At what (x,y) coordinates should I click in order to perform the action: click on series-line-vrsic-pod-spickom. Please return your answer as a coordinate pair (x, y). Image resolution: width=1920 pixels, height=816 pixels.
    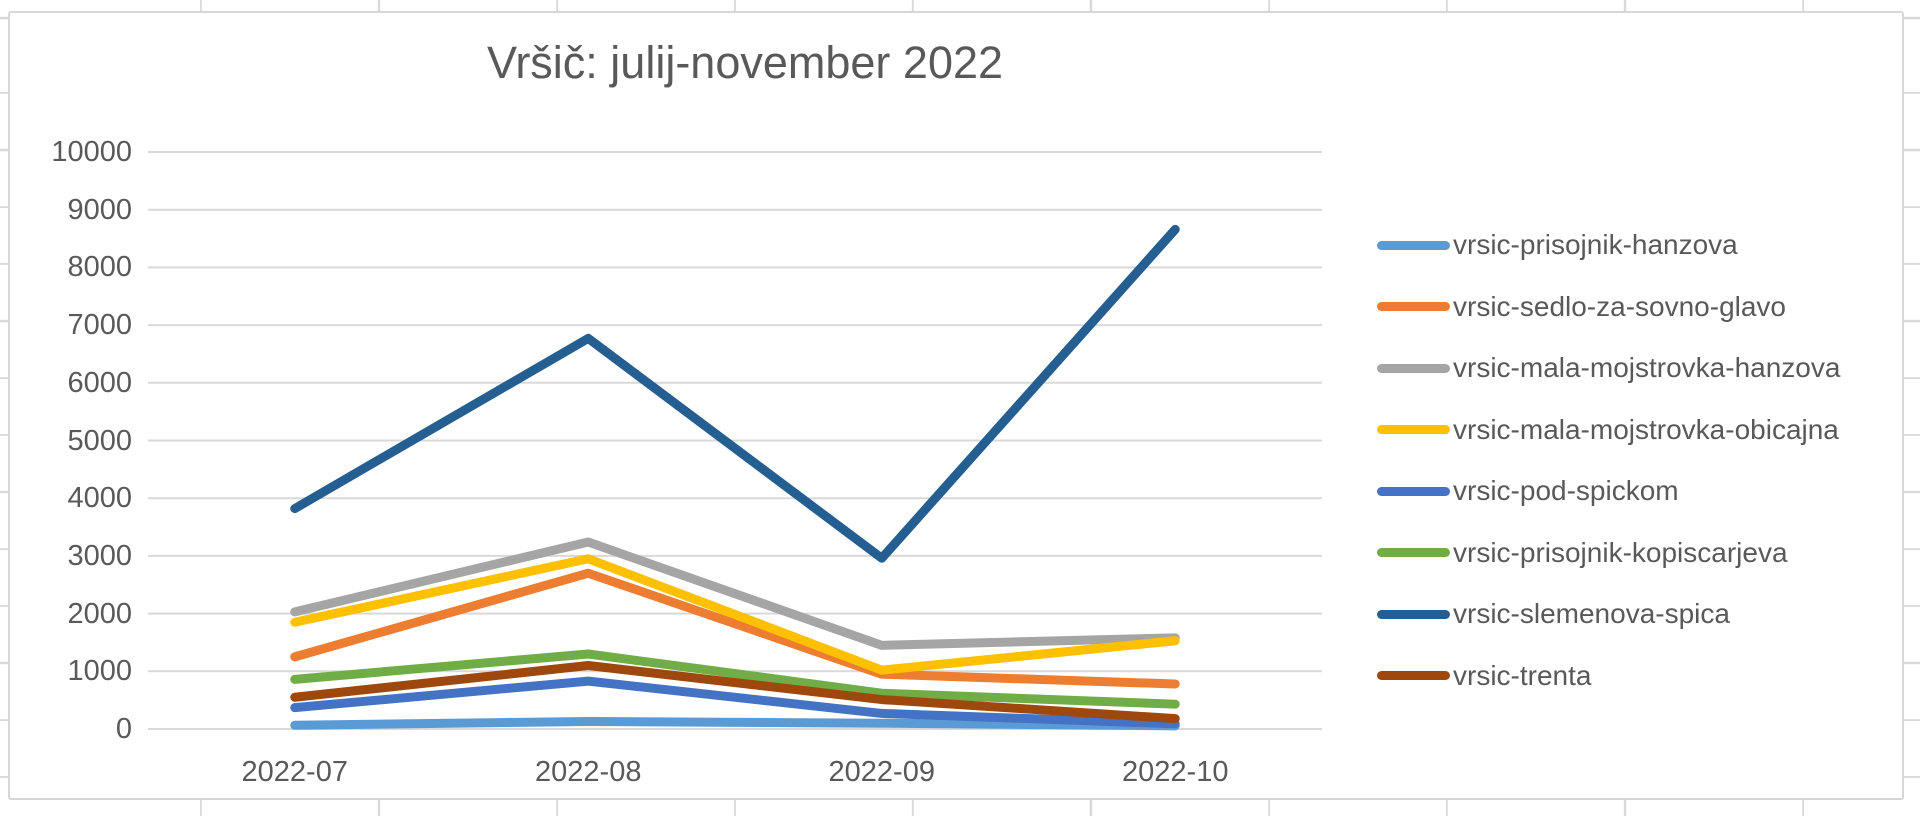
    Looking at the image, I should click on (735, 702).